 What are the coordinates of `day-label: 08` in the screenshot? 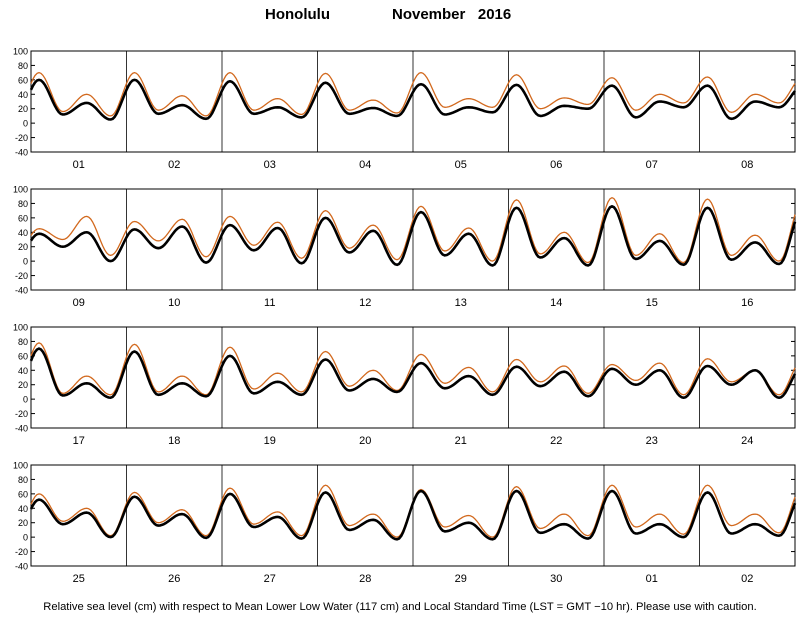 It's located at (747, 165).